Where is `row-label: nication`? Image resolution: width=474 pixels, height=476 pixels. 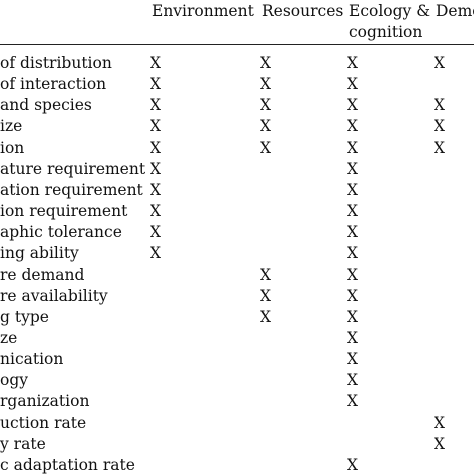
row-label: nication is located at coordinates (32, 359).